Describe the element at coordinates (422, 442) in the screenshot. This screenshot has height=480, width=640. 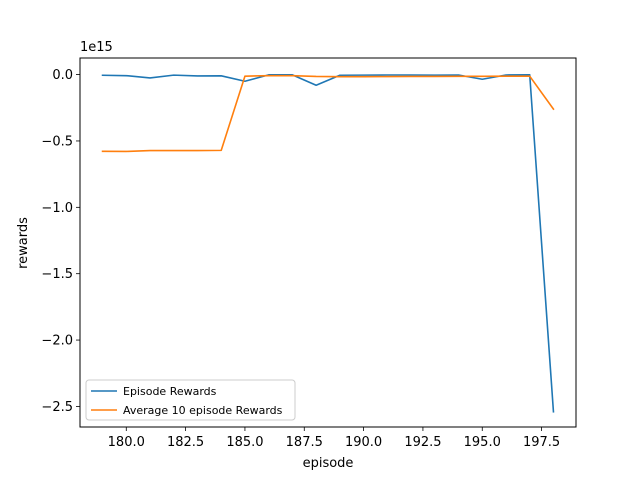
I see `x-tick-label: 192.5` at that location.